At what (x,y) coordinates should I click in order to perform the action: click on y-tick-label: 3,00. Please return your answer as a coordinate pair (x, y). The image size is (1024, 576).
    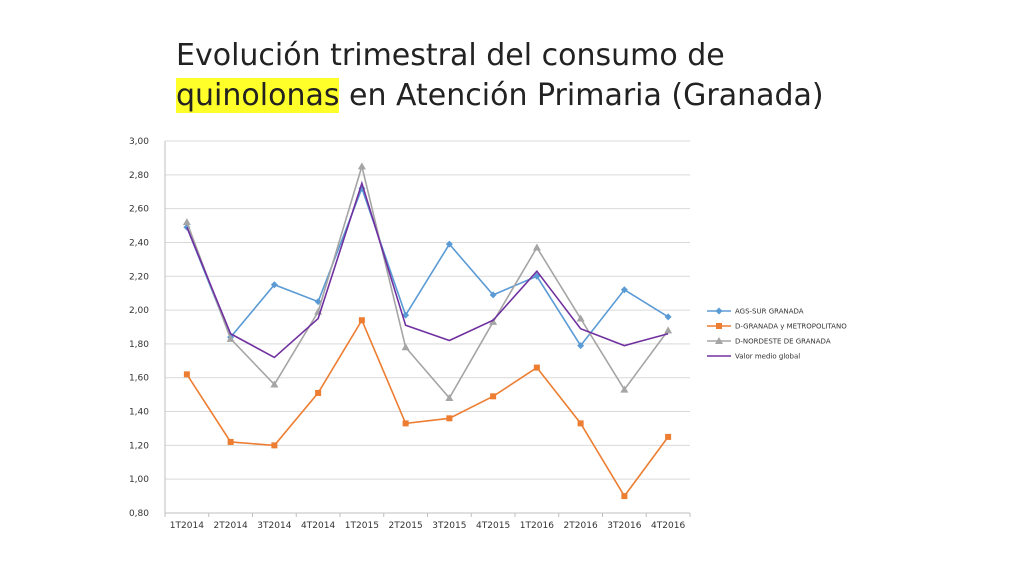
    Looking at the image, I should click on (139, 142).